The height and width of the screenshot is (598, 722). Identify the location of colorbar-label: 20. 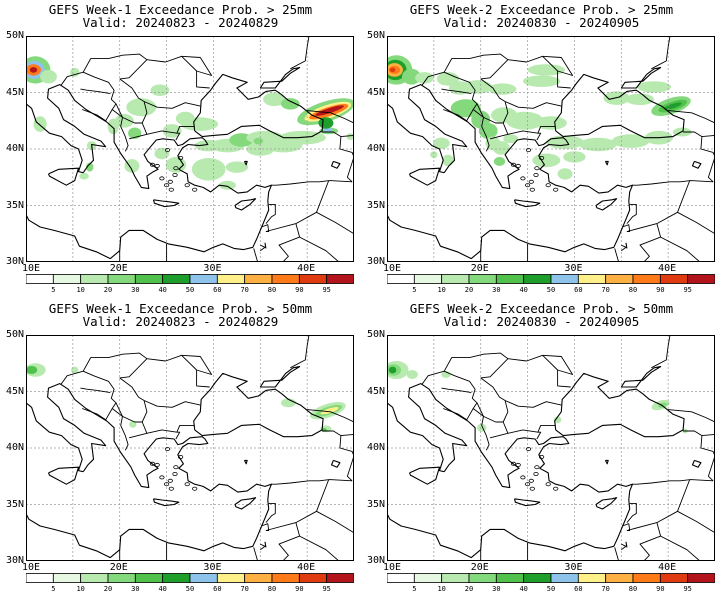
(108, 589).